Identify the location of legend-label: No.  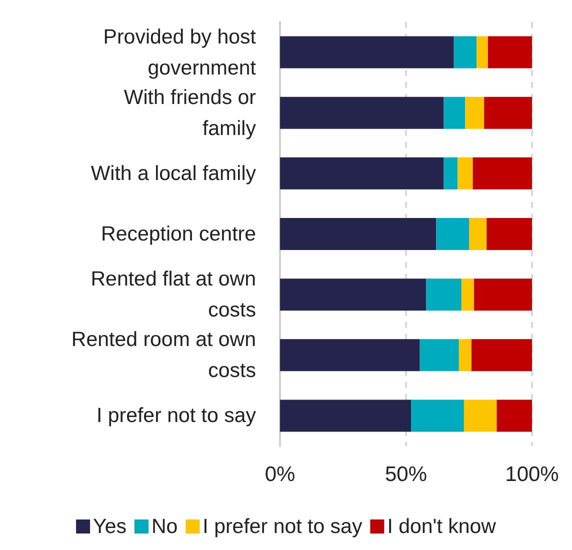
(164, 526).